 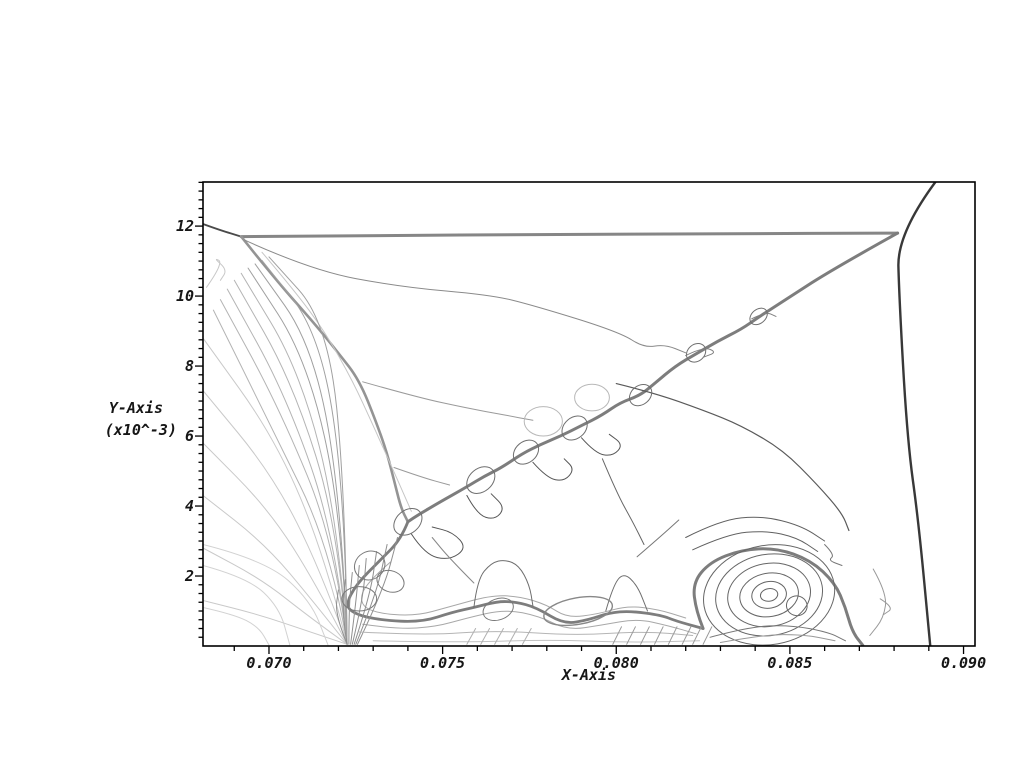 What do you see at coordinates (442, 663) in the screenshot?
I see `x-tick-label: 0.075` at bounding box center [442, 663].